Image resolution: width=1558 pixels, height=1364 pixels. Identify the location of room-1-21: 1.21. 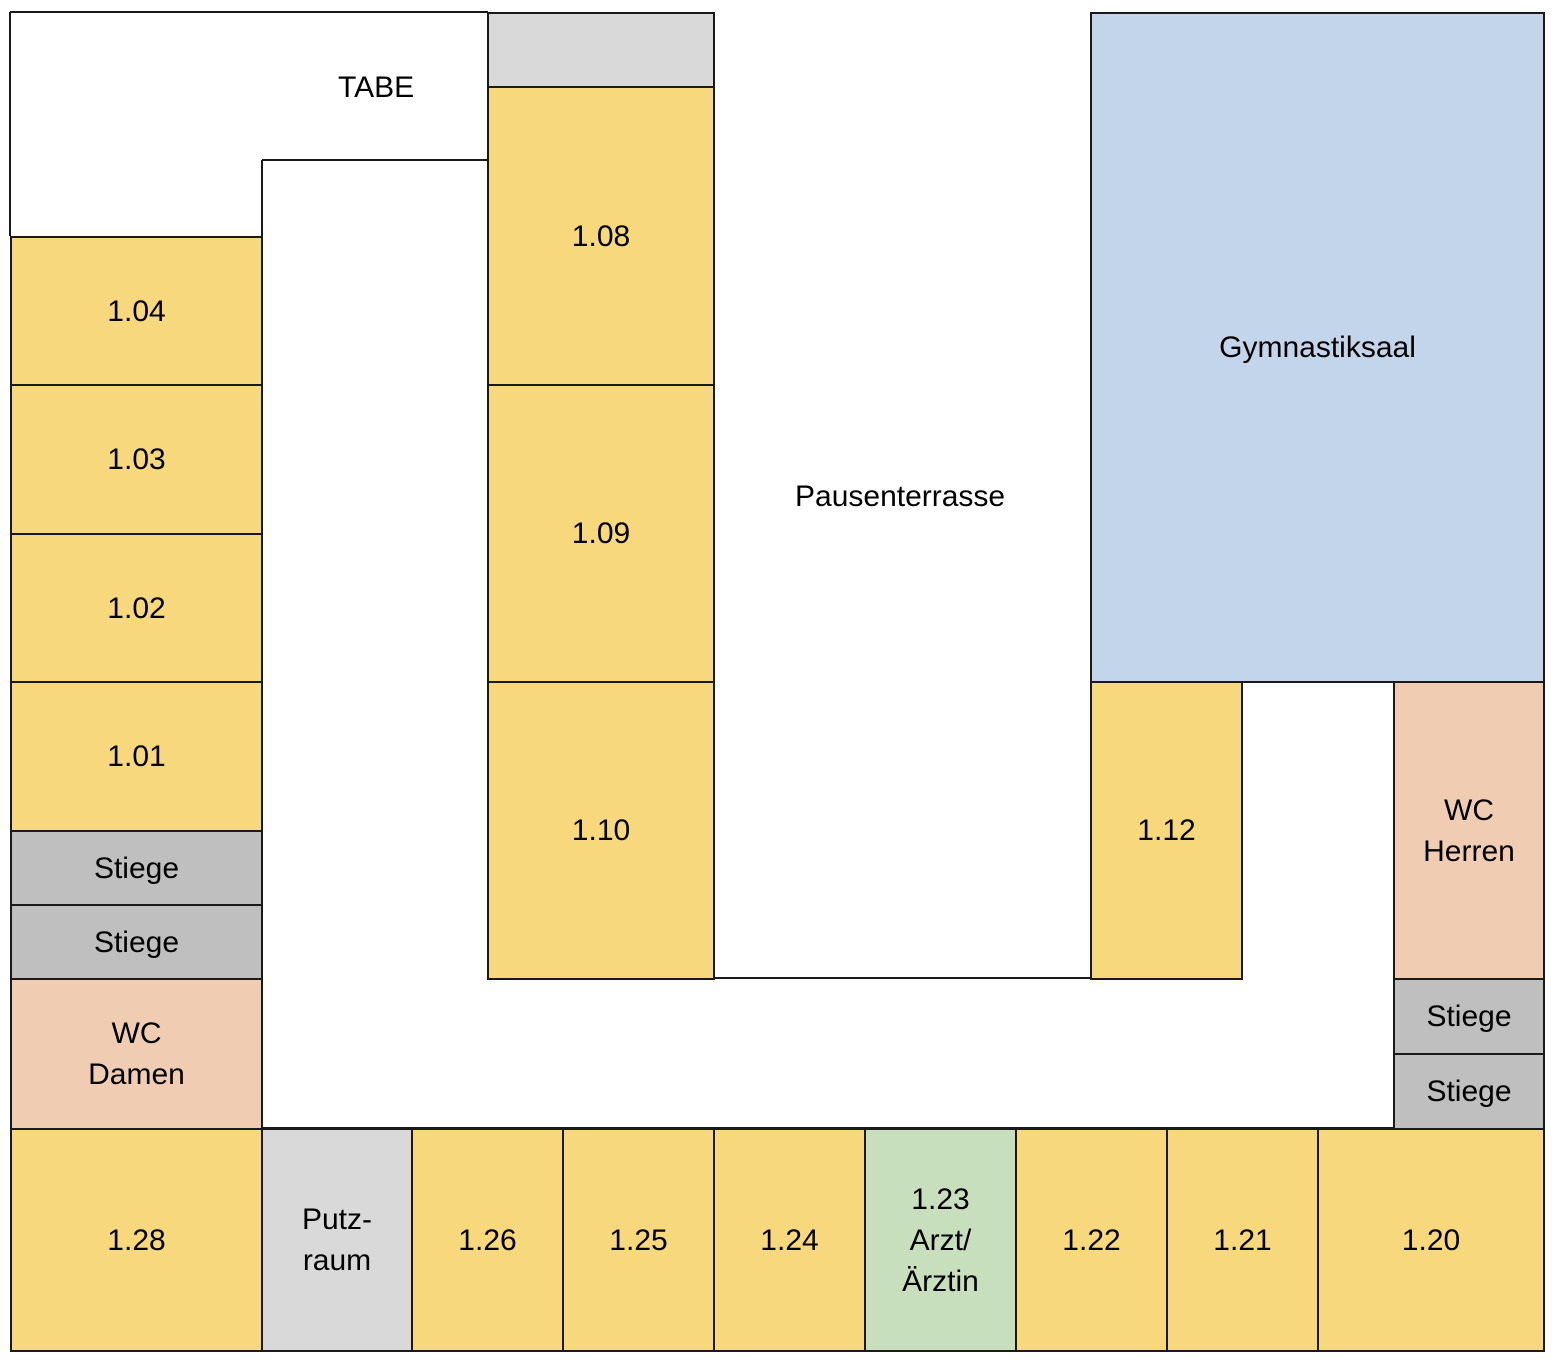
(1242, 1240).